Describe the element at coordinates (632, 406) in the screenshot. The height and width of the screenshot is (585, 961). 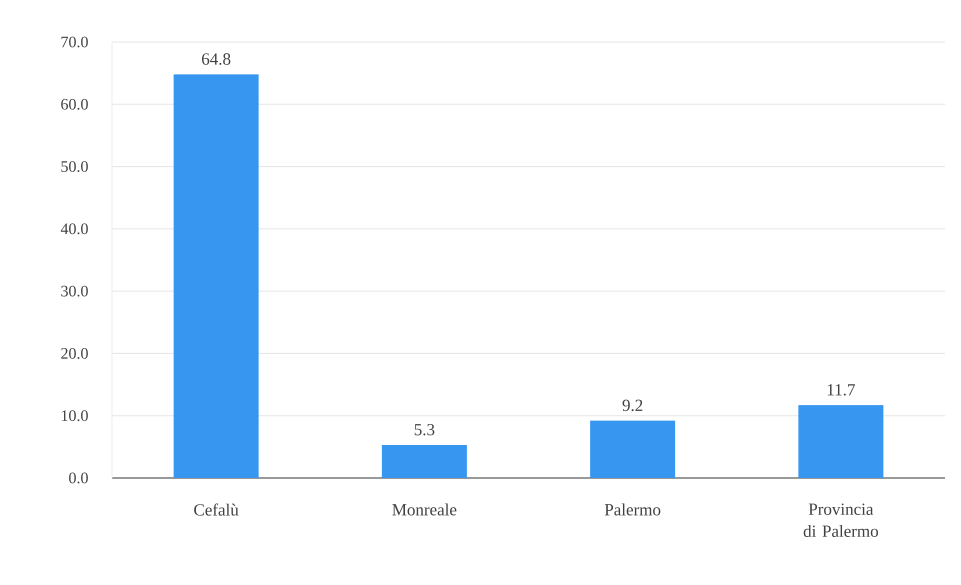
I see `data-label: 9.2` at that location.